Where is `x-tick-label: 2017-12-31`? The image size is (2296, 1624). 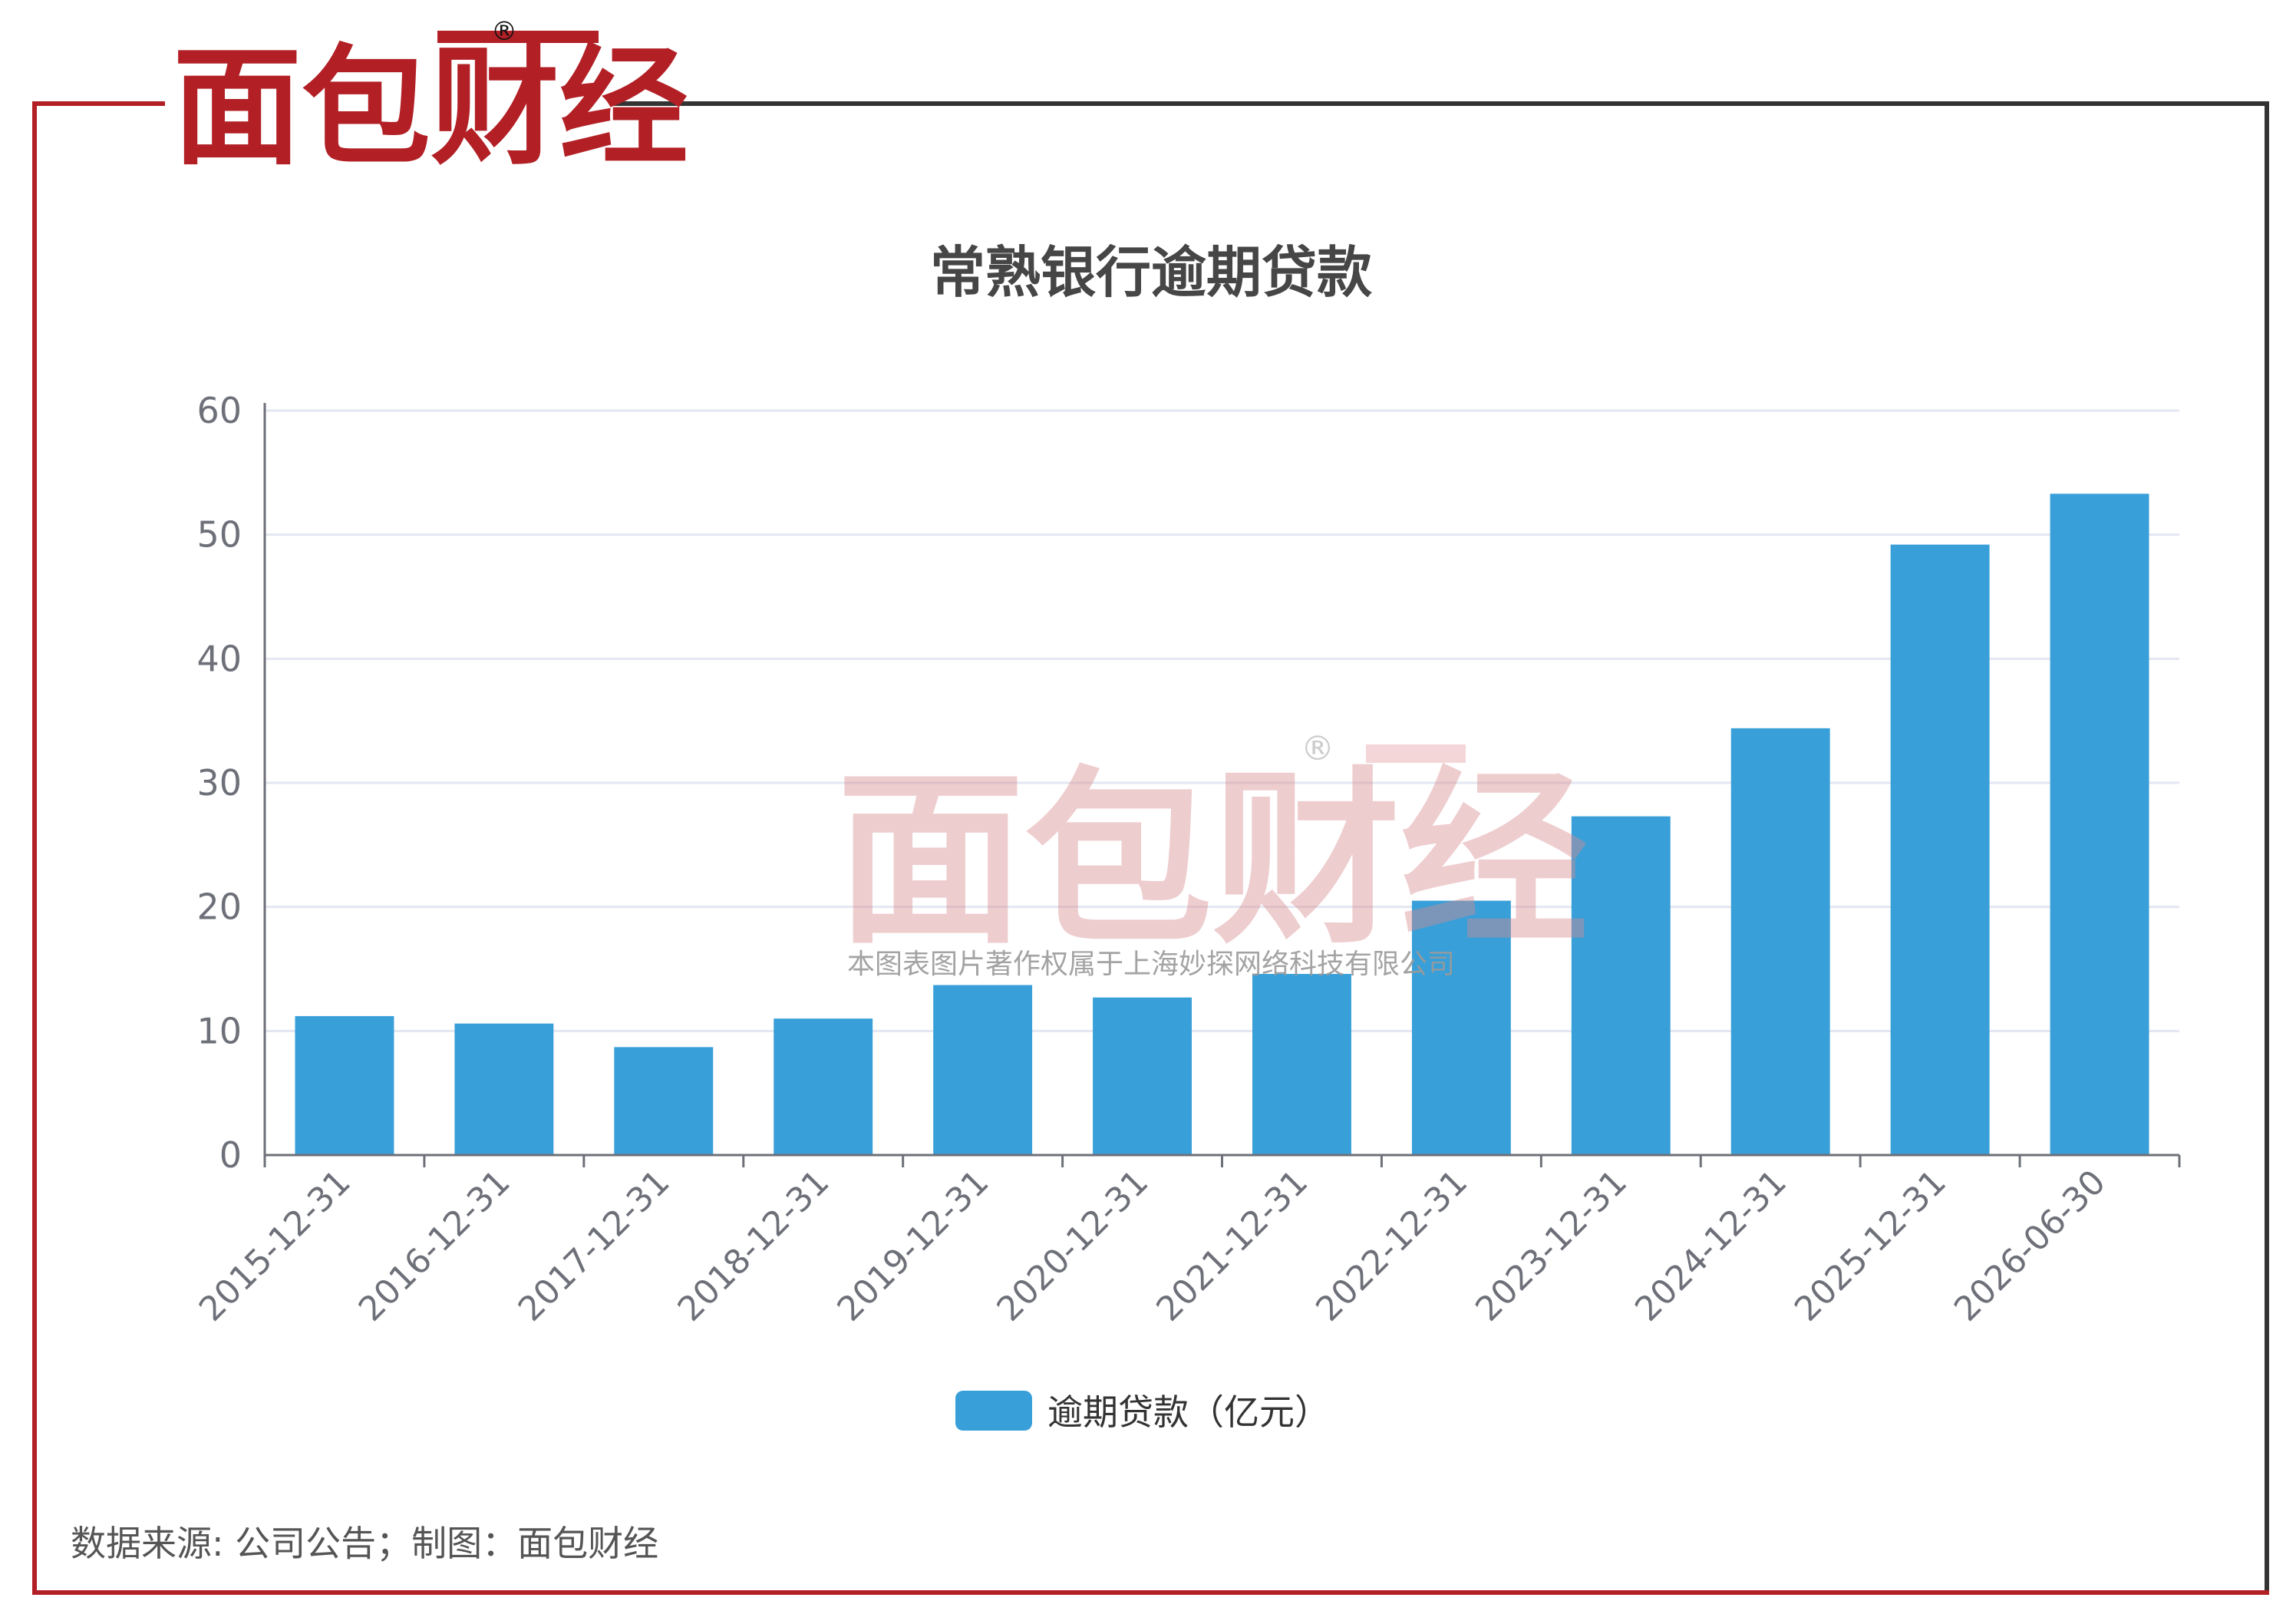 x-tick-label: 2017-12-31 is located at coordinates (594, 1246).